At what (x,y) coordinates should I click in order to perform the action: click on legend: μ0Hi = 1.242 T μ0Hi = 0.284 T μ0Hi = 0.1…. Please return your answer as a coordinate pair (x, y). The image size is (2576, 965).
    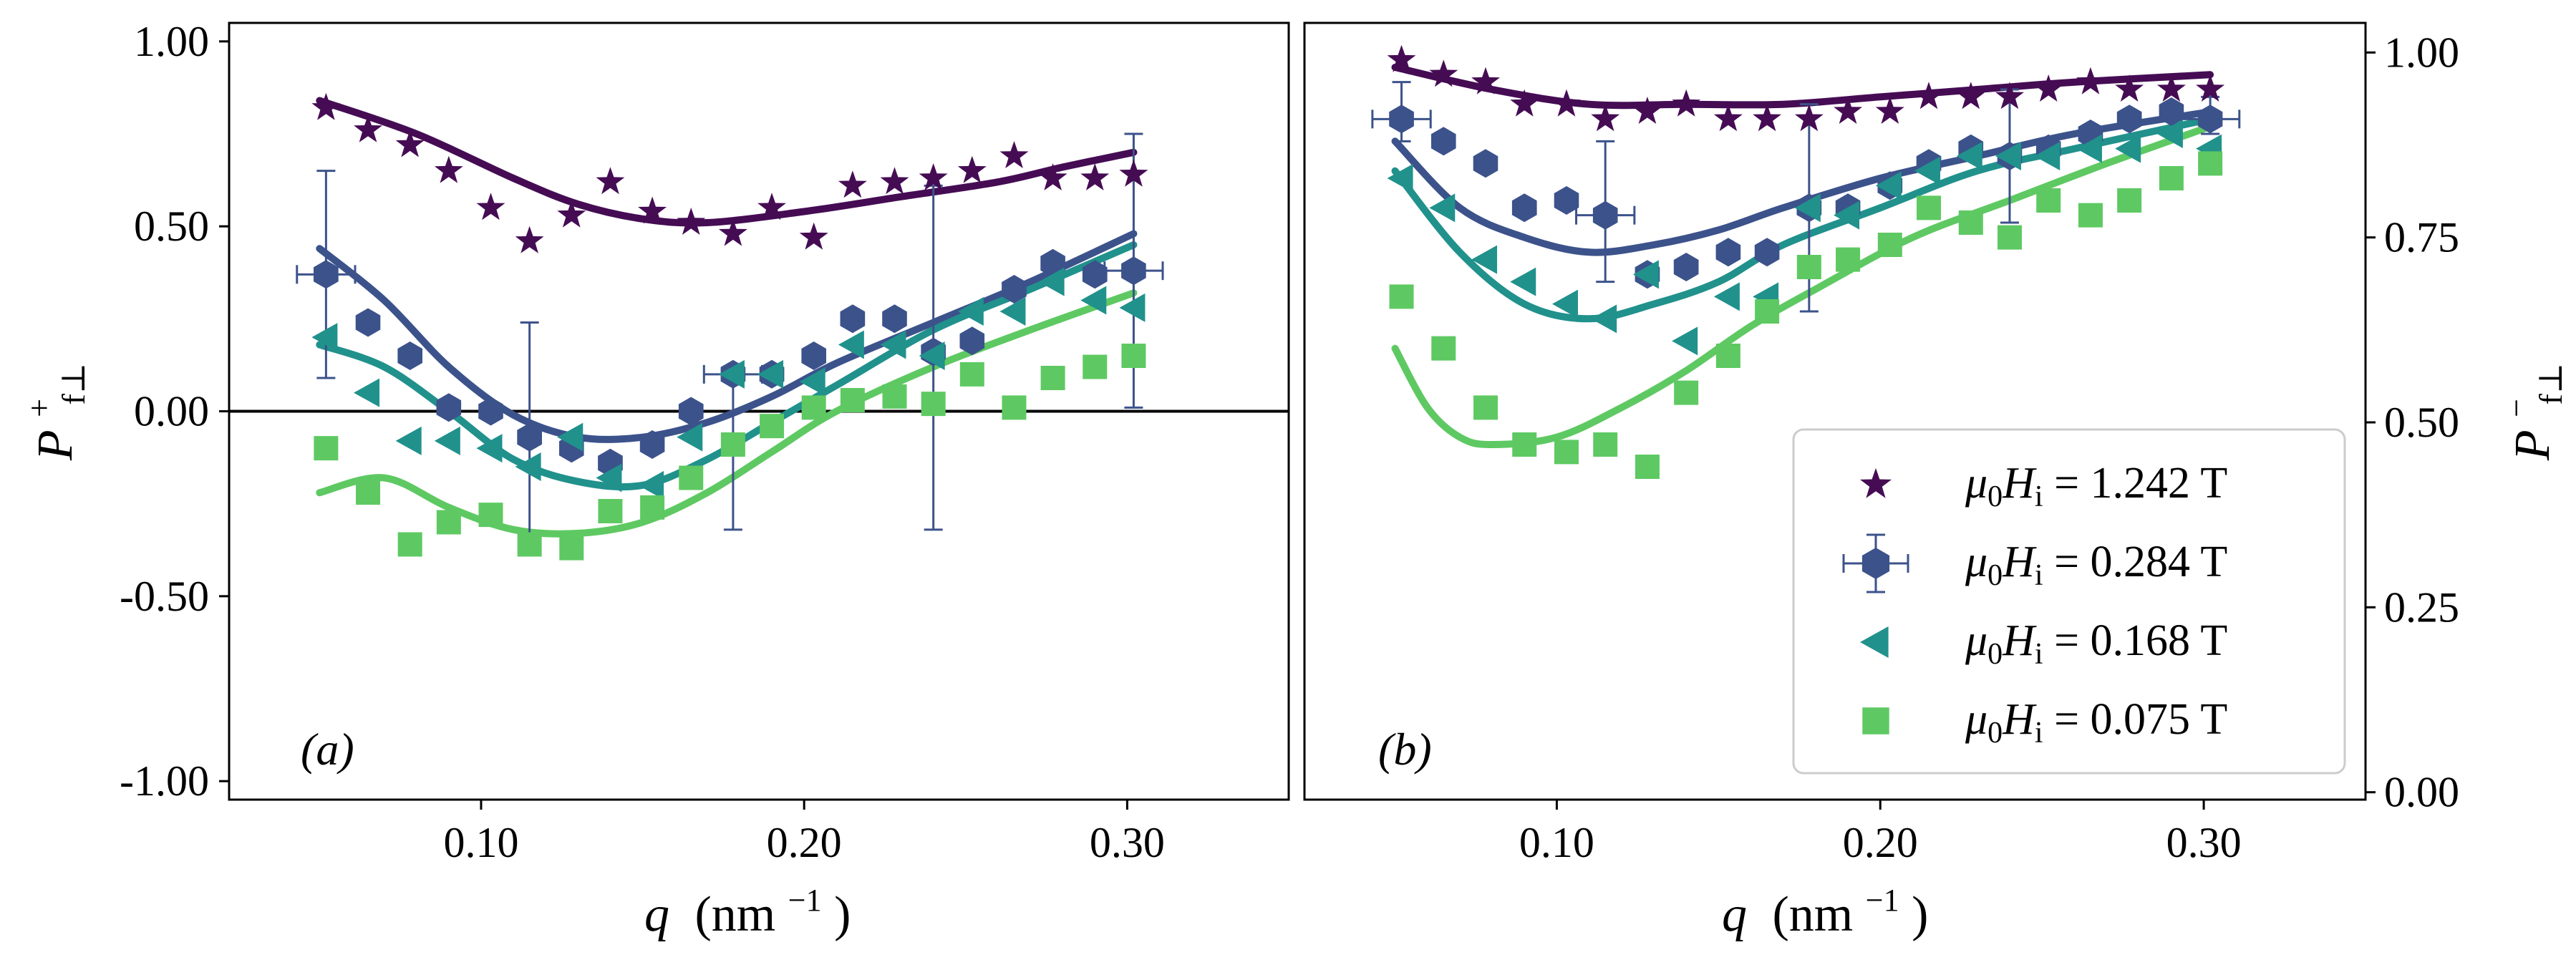
    Looking at the image, I should click on (2069, 601).